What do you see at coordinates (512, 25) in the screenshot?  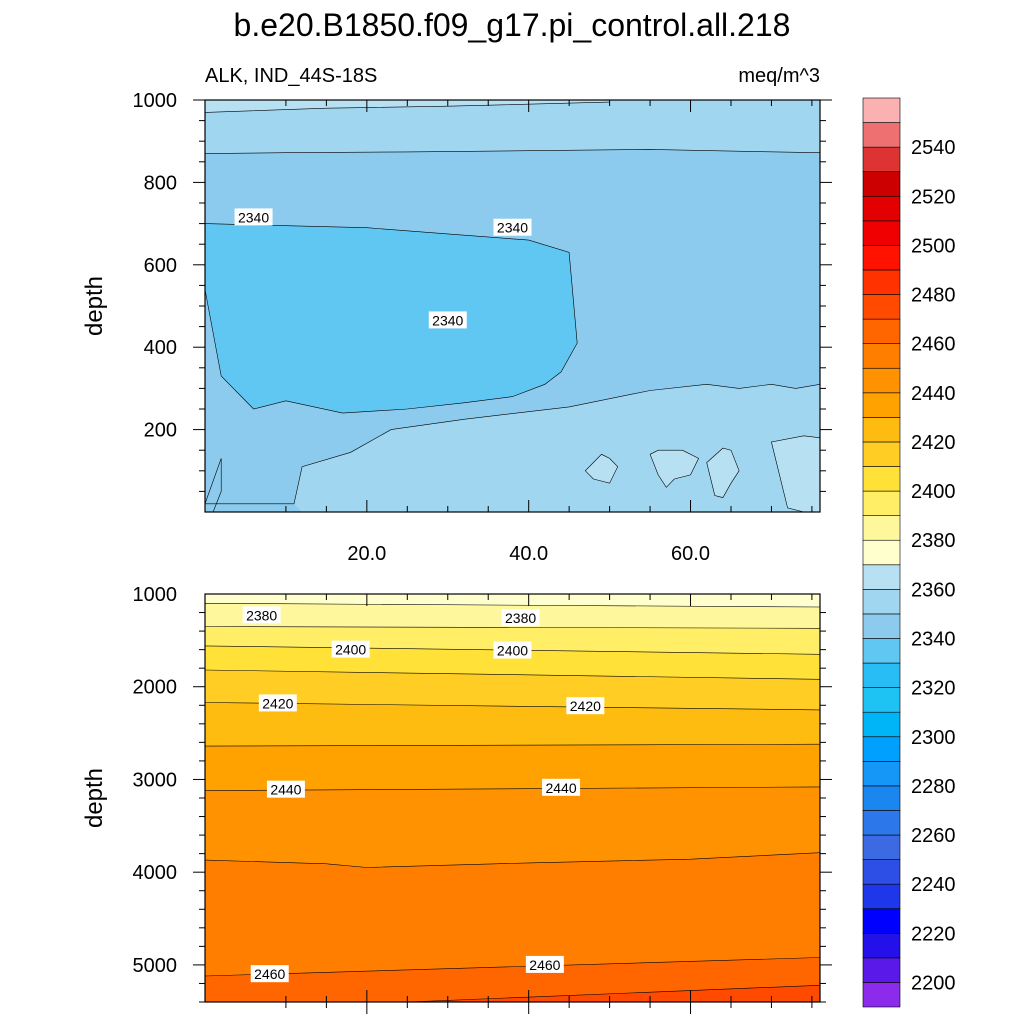 I see `figure-title: b.e20.B1850.f09_g17.pi_control.all.218` at bounding box center [512, 25].